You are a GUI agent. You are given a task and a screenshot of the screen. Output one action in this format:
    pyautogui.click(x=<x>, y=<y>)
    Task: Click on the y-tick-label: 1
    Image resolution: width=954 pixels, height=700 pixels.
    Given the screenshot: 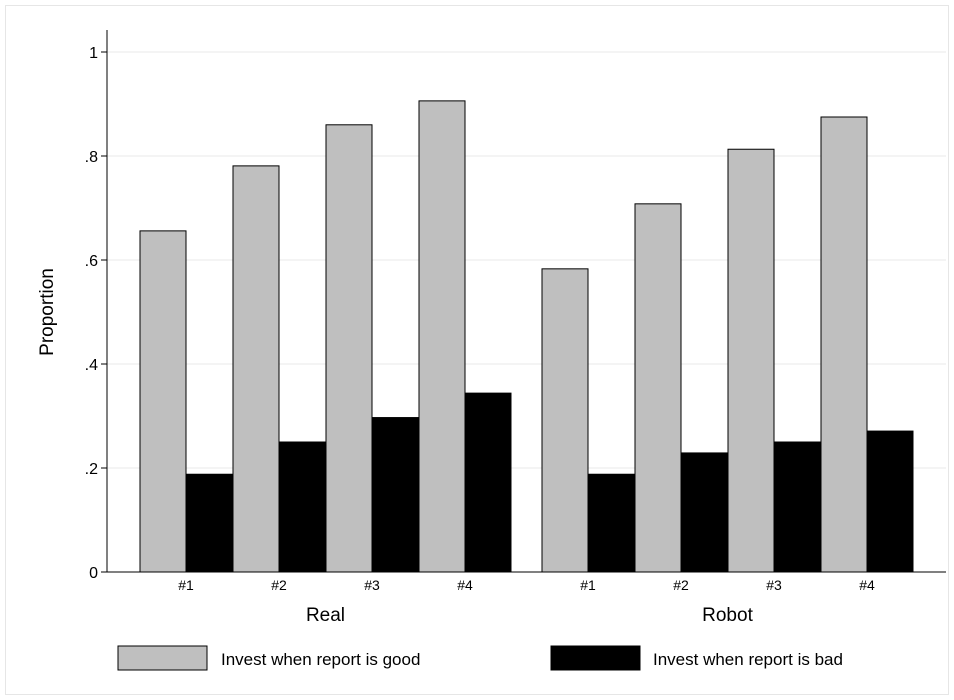 What is the action you would take?
    pyautogui.click(x=93, y=53)
    